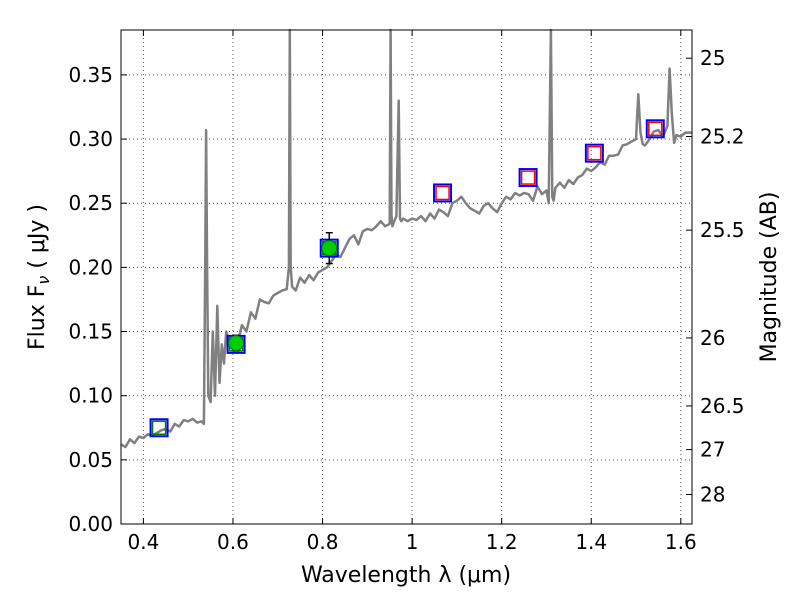 Image resolution: width=800 pixels, height=600 pixels. What do you see at coordinates (769, 277) in the screenshot?
I see `right-axis-label: Magnitude (AB)` at bounding box center [769, 277].